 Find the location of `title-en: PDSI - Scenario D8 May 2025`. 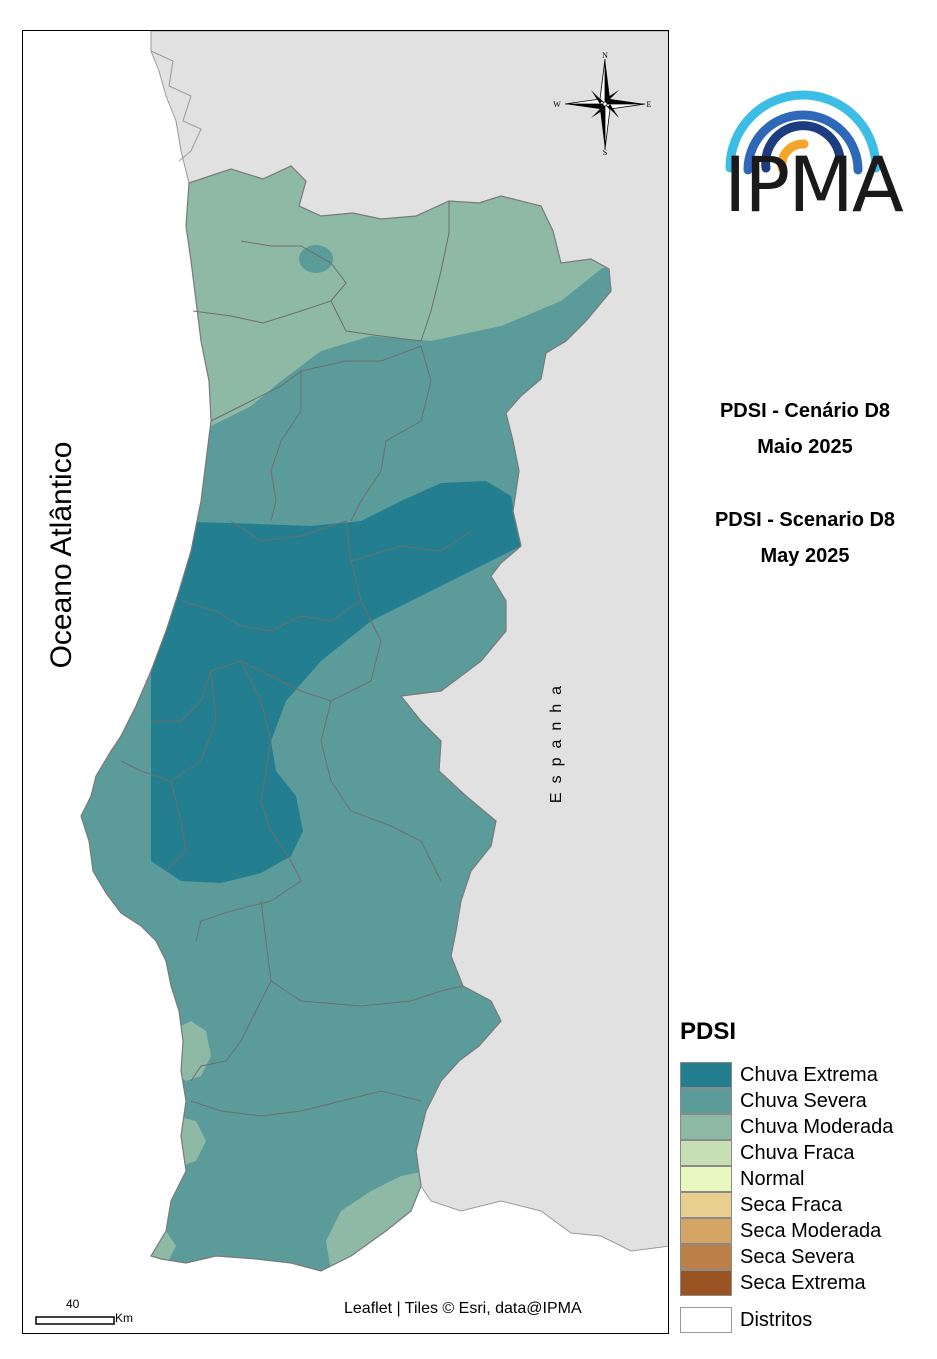

title-en: PDSI - Scenario D8 May 2025 is located at coordinates (805, 538).